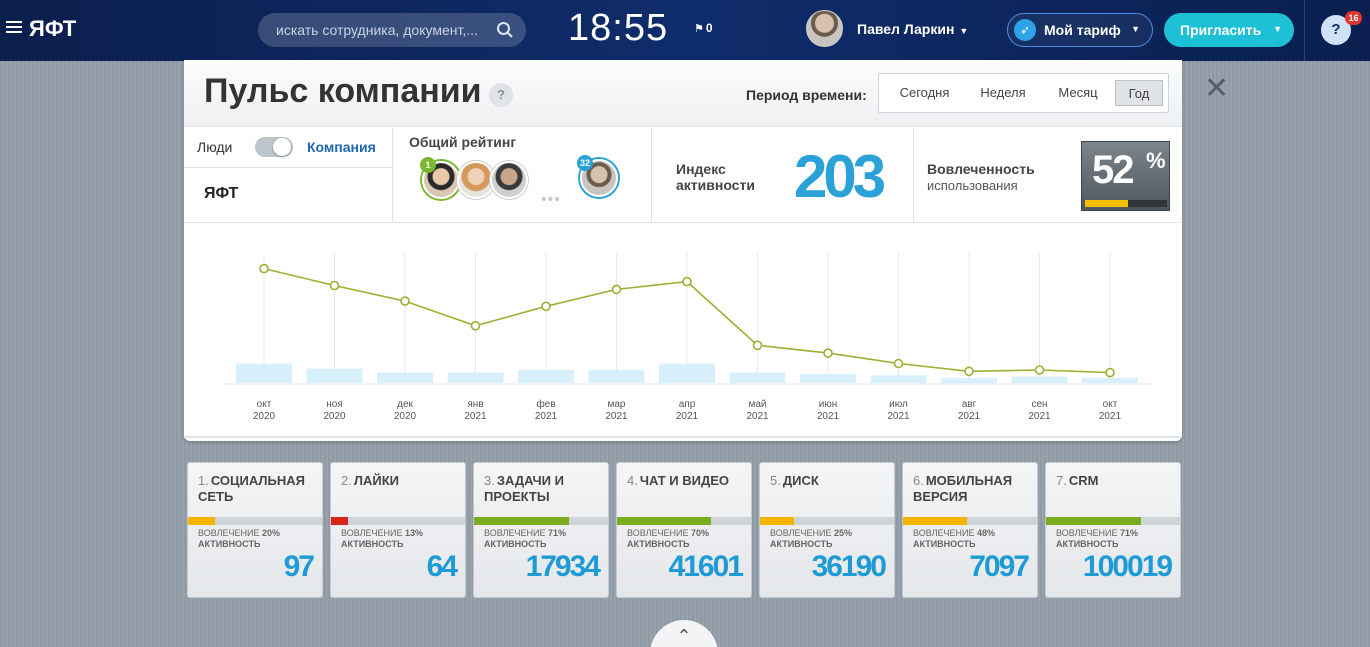 The height and width of the screenshot is (647, 1370). What do you see at coordinates (215, 147) in the screenshot?
I see `toggle-people-label: Люди` at bounding box center [215, 147].